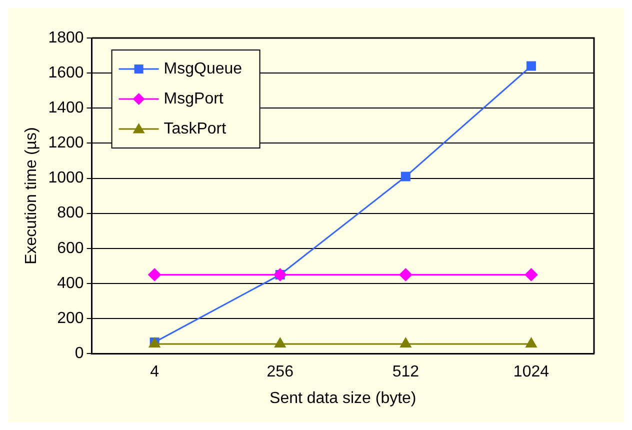 This screenshot has width=632, height=430. I want to click on x-tick-label: 4, so click(155, 372).